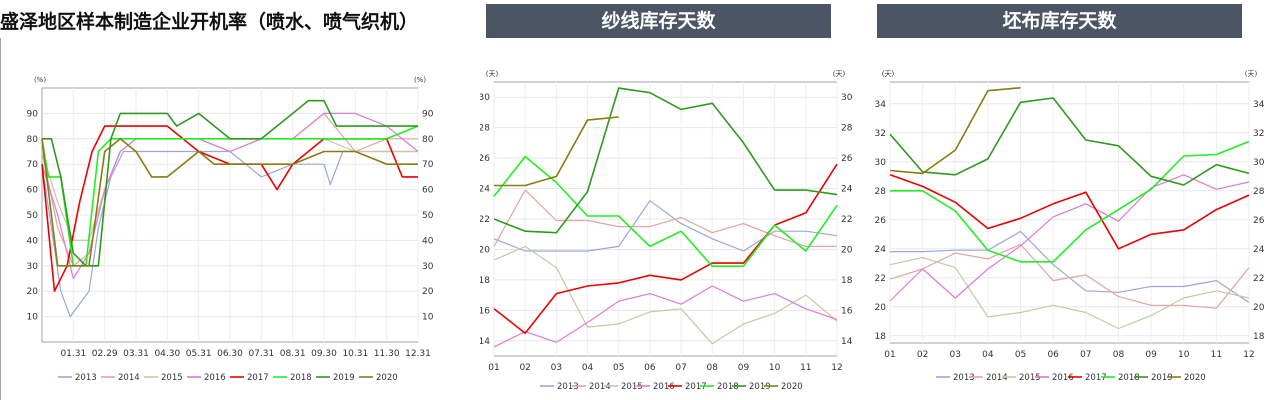  What do you see at coordinates (1259, 105) in the screenshot?
I see `y-tick-label-right: 34` at bounding box center [1259, 105].